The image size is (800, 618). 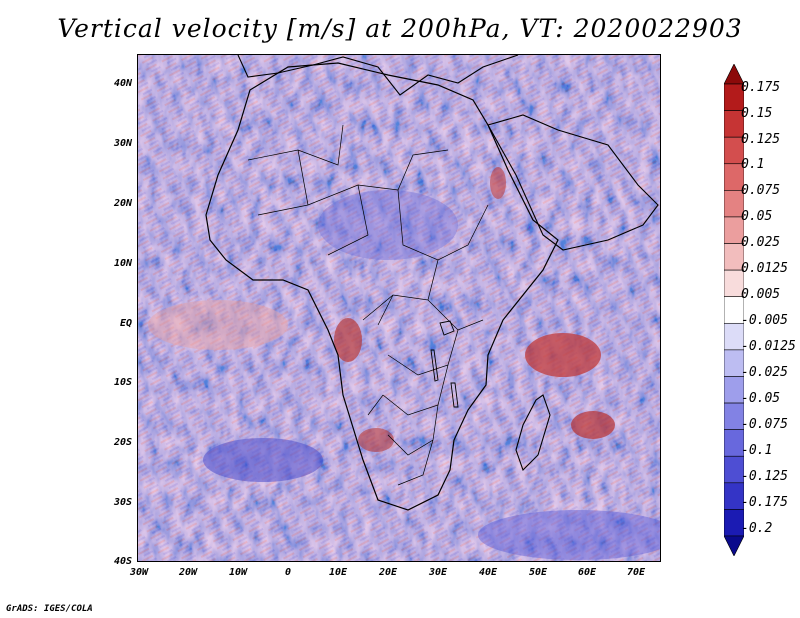 What do you see at coordinates (122, 561) in the screenshot?
I see `lat-label-40s: 40S` at bounding box center [122, 561].